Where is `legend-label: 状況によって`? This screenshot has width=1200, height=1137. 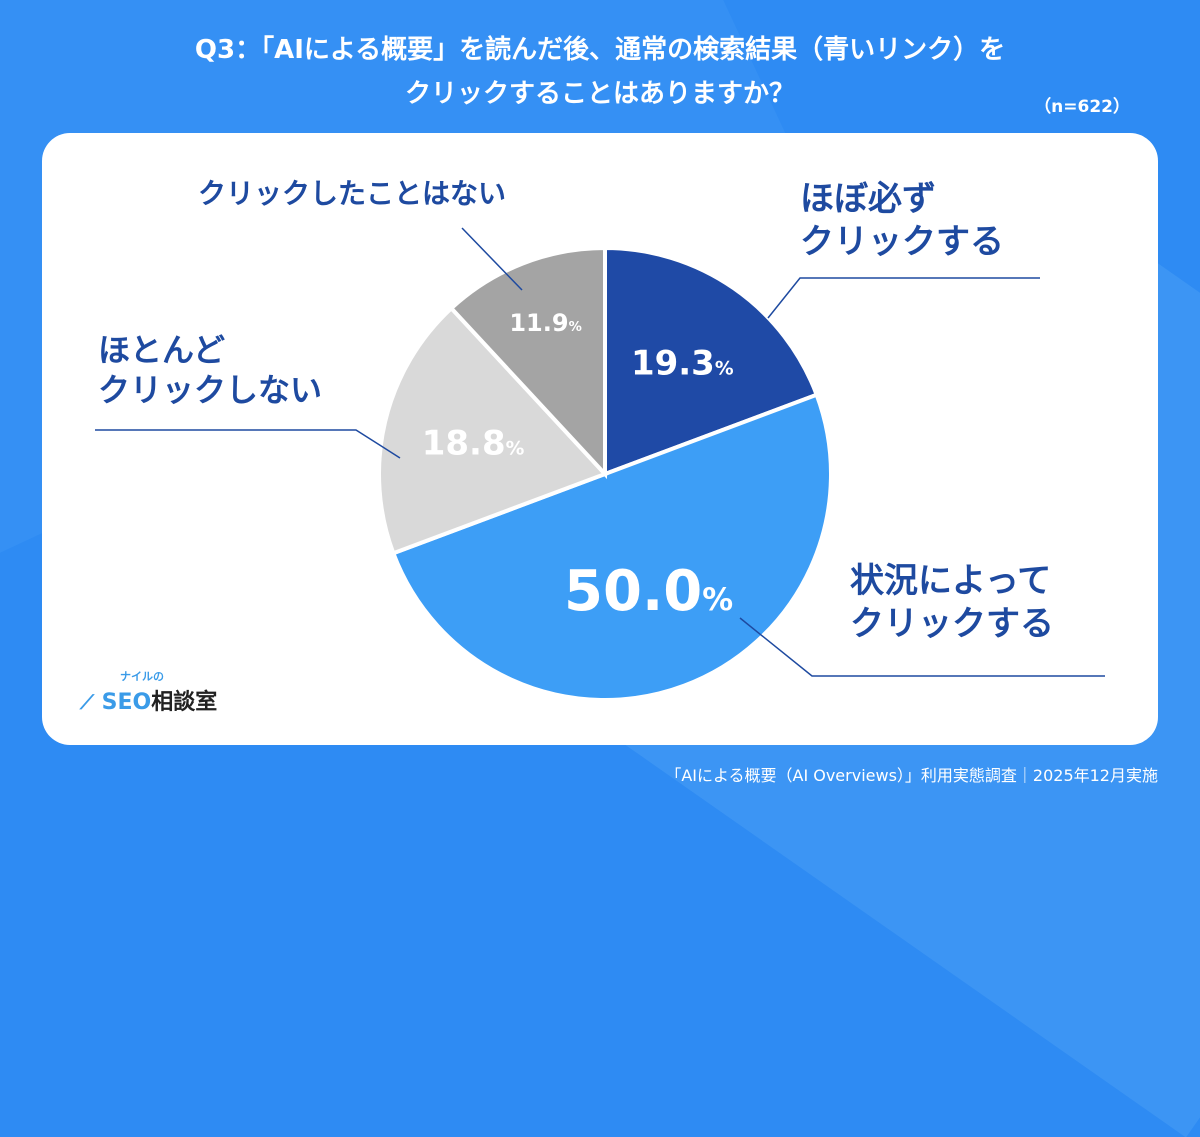 legend-label: 状況によって is located at coordinates (951, 581).